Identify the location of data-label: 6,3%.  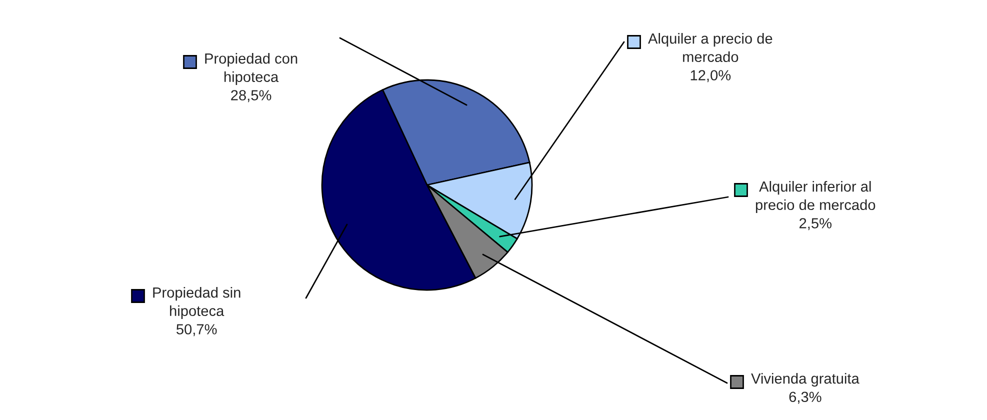
(805, 398).